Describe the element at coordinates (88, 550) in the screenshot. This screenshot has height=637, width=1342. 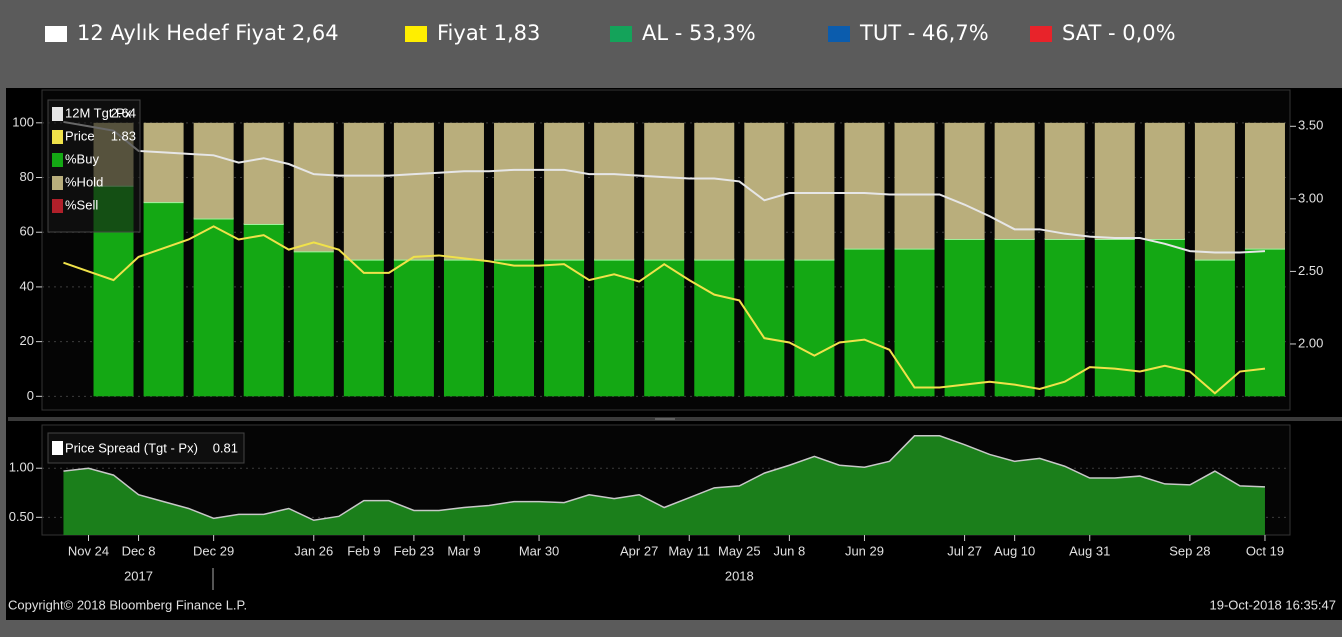
I see `x-tick-label: Nov 24` at that location.